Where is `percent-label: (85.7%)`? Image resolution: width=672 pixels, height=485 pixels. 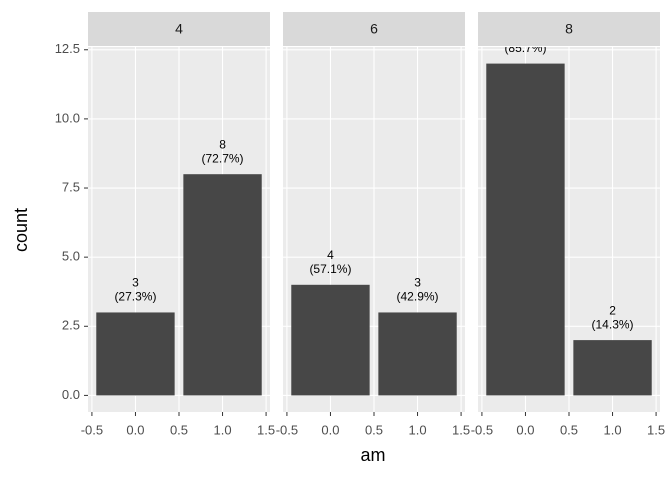 percent-label: (85.7%) is located at coordinates (525, 48).